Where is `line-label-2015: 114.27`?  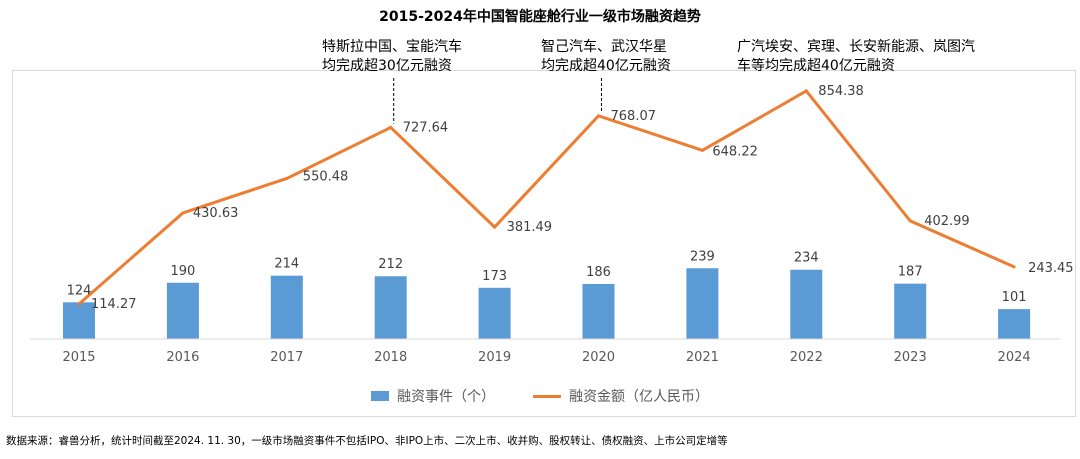
line-label-2015: 114.27 is located at coordinates (114, 304).